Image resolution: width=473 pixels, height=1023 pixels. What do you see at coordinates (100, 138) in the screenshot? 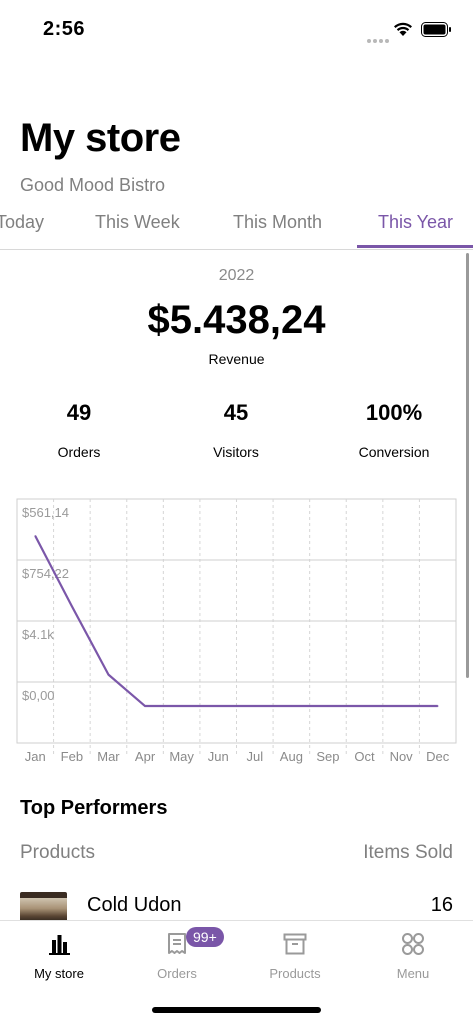
I see `page-title: My store` at bounding box center [100, 138].